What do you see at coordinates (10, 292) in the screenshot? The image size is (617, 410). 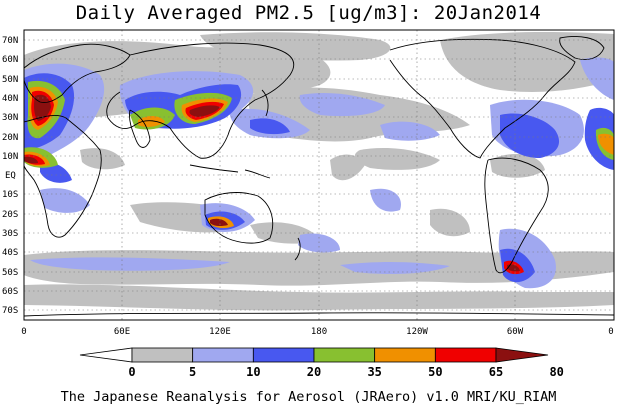 I see `lat-tick: 60S` at bounding box center [10, 292].